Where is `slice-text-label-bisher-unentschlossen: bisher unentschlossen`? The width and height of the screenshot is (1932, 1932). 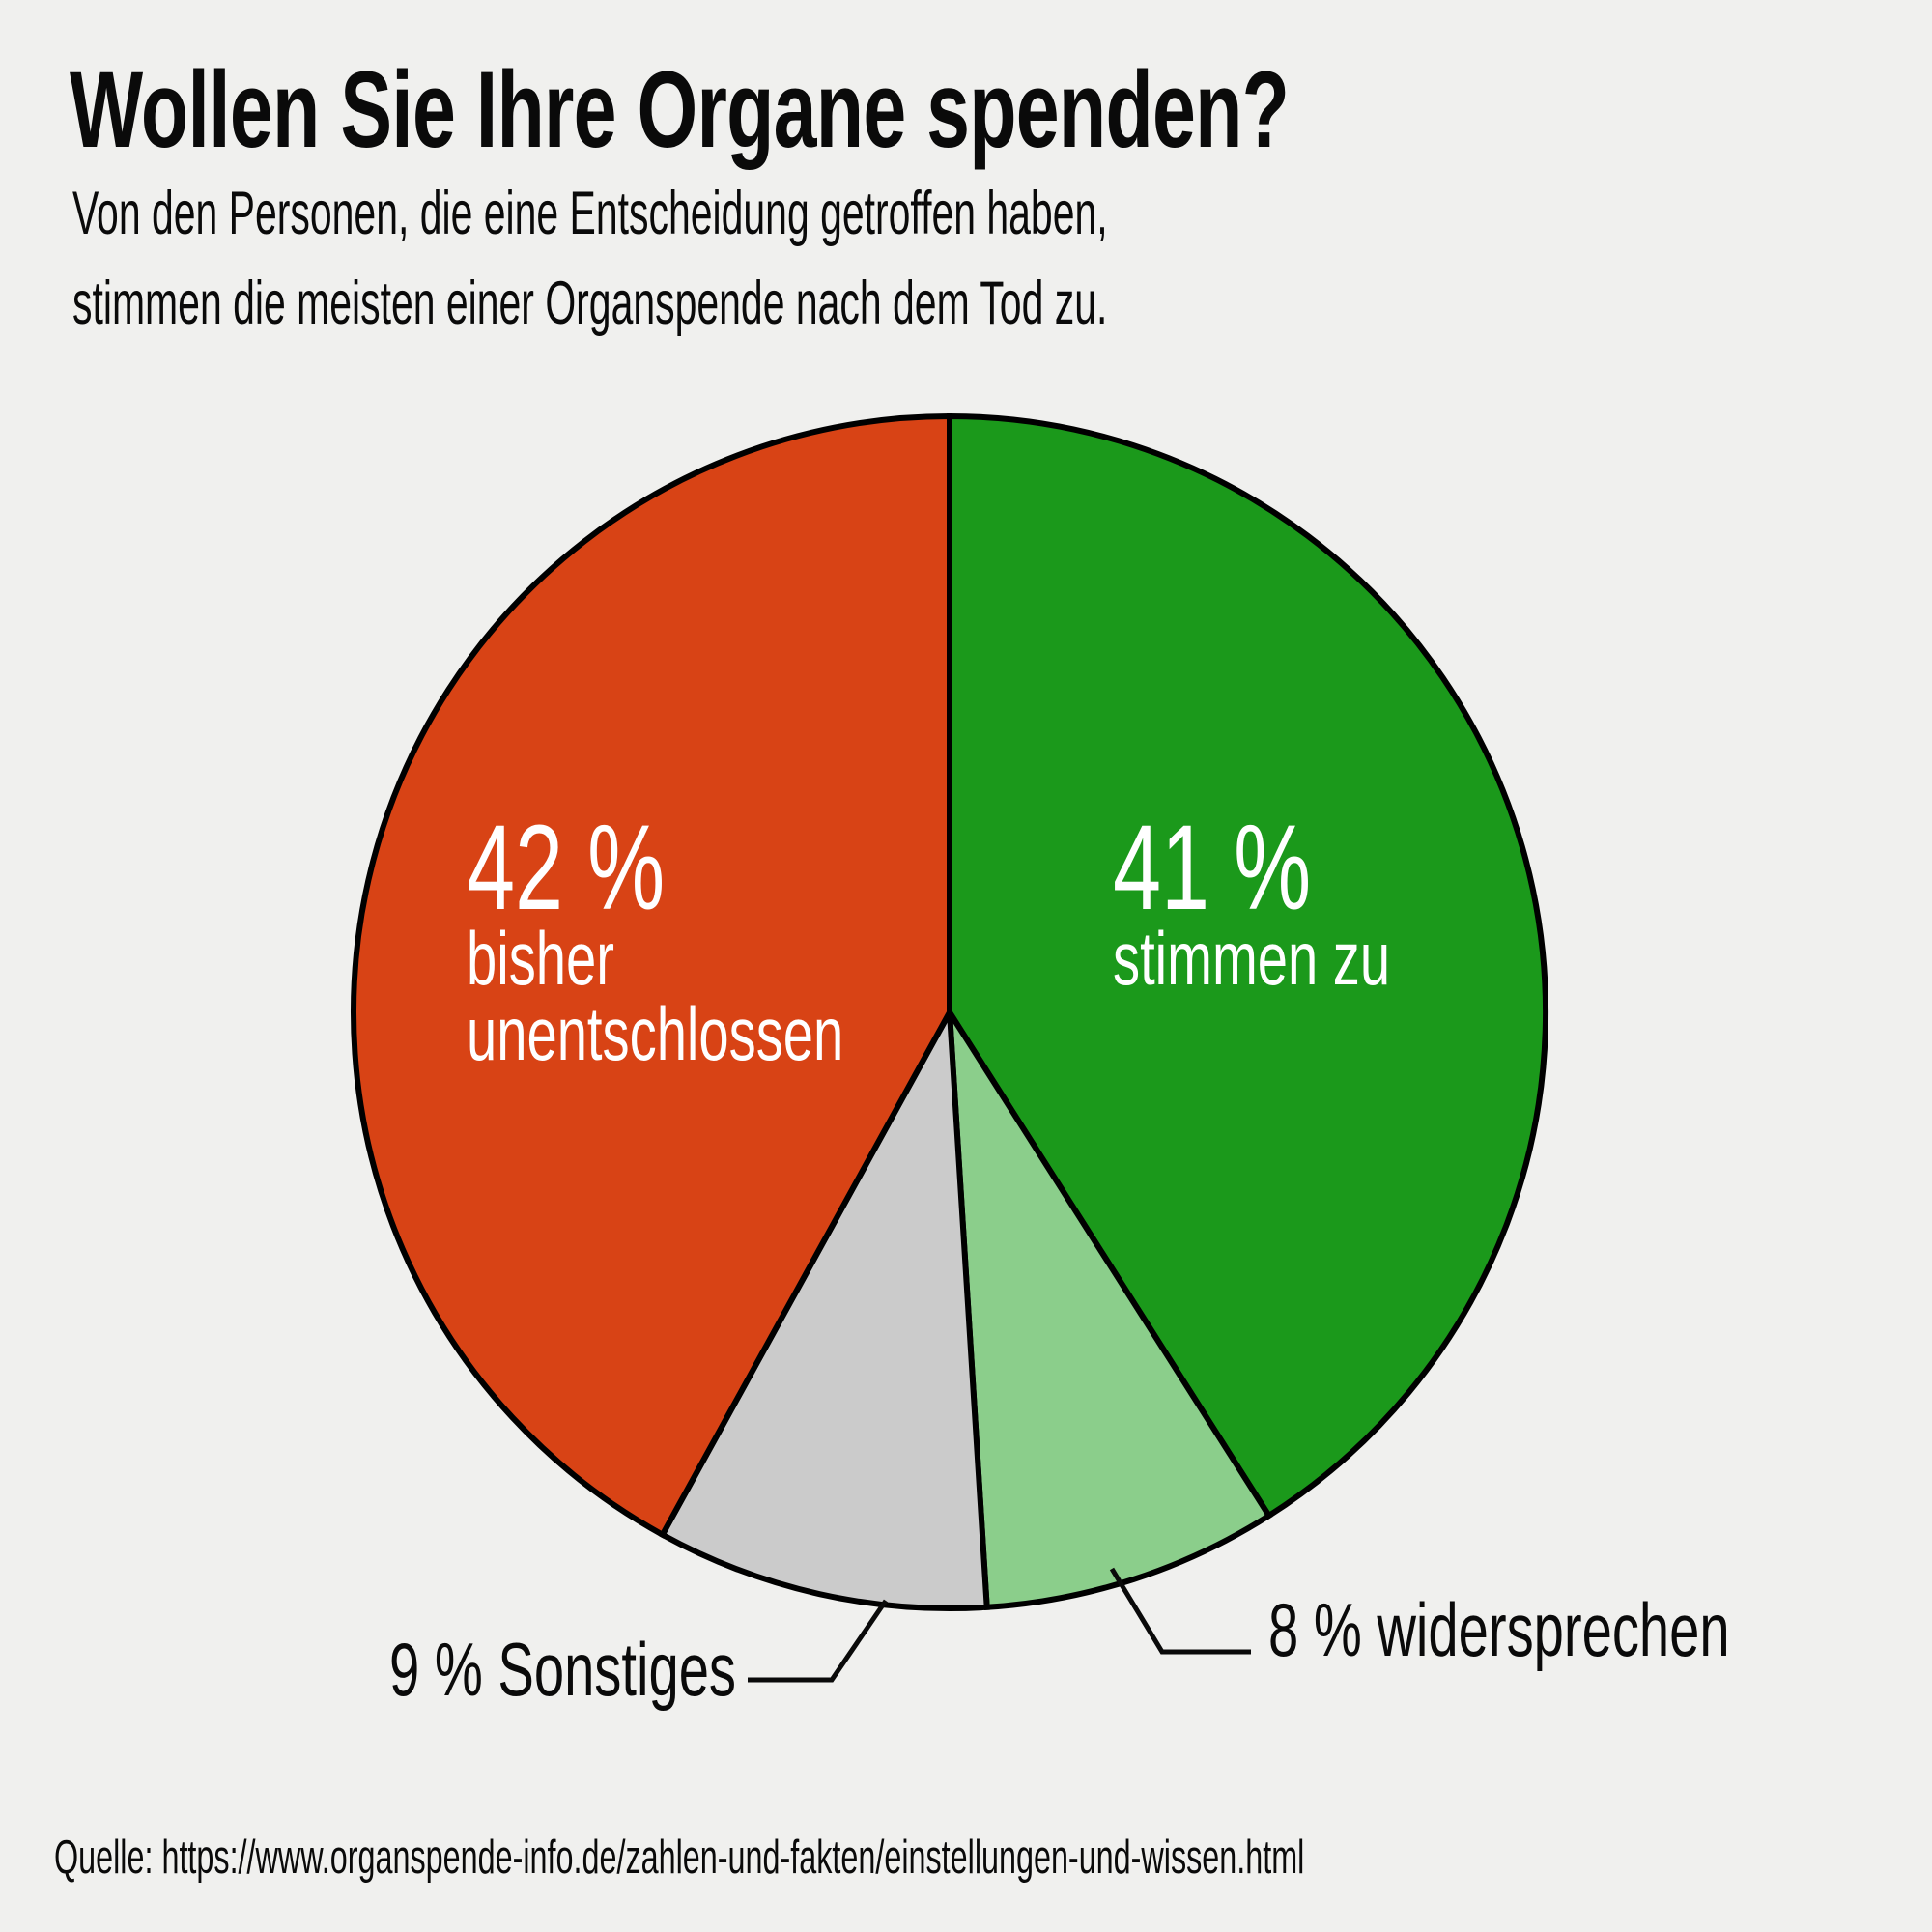
slice-text-label-bisher-unentschlossen: bisher unentschlossen is located at coordinates (655, 996).